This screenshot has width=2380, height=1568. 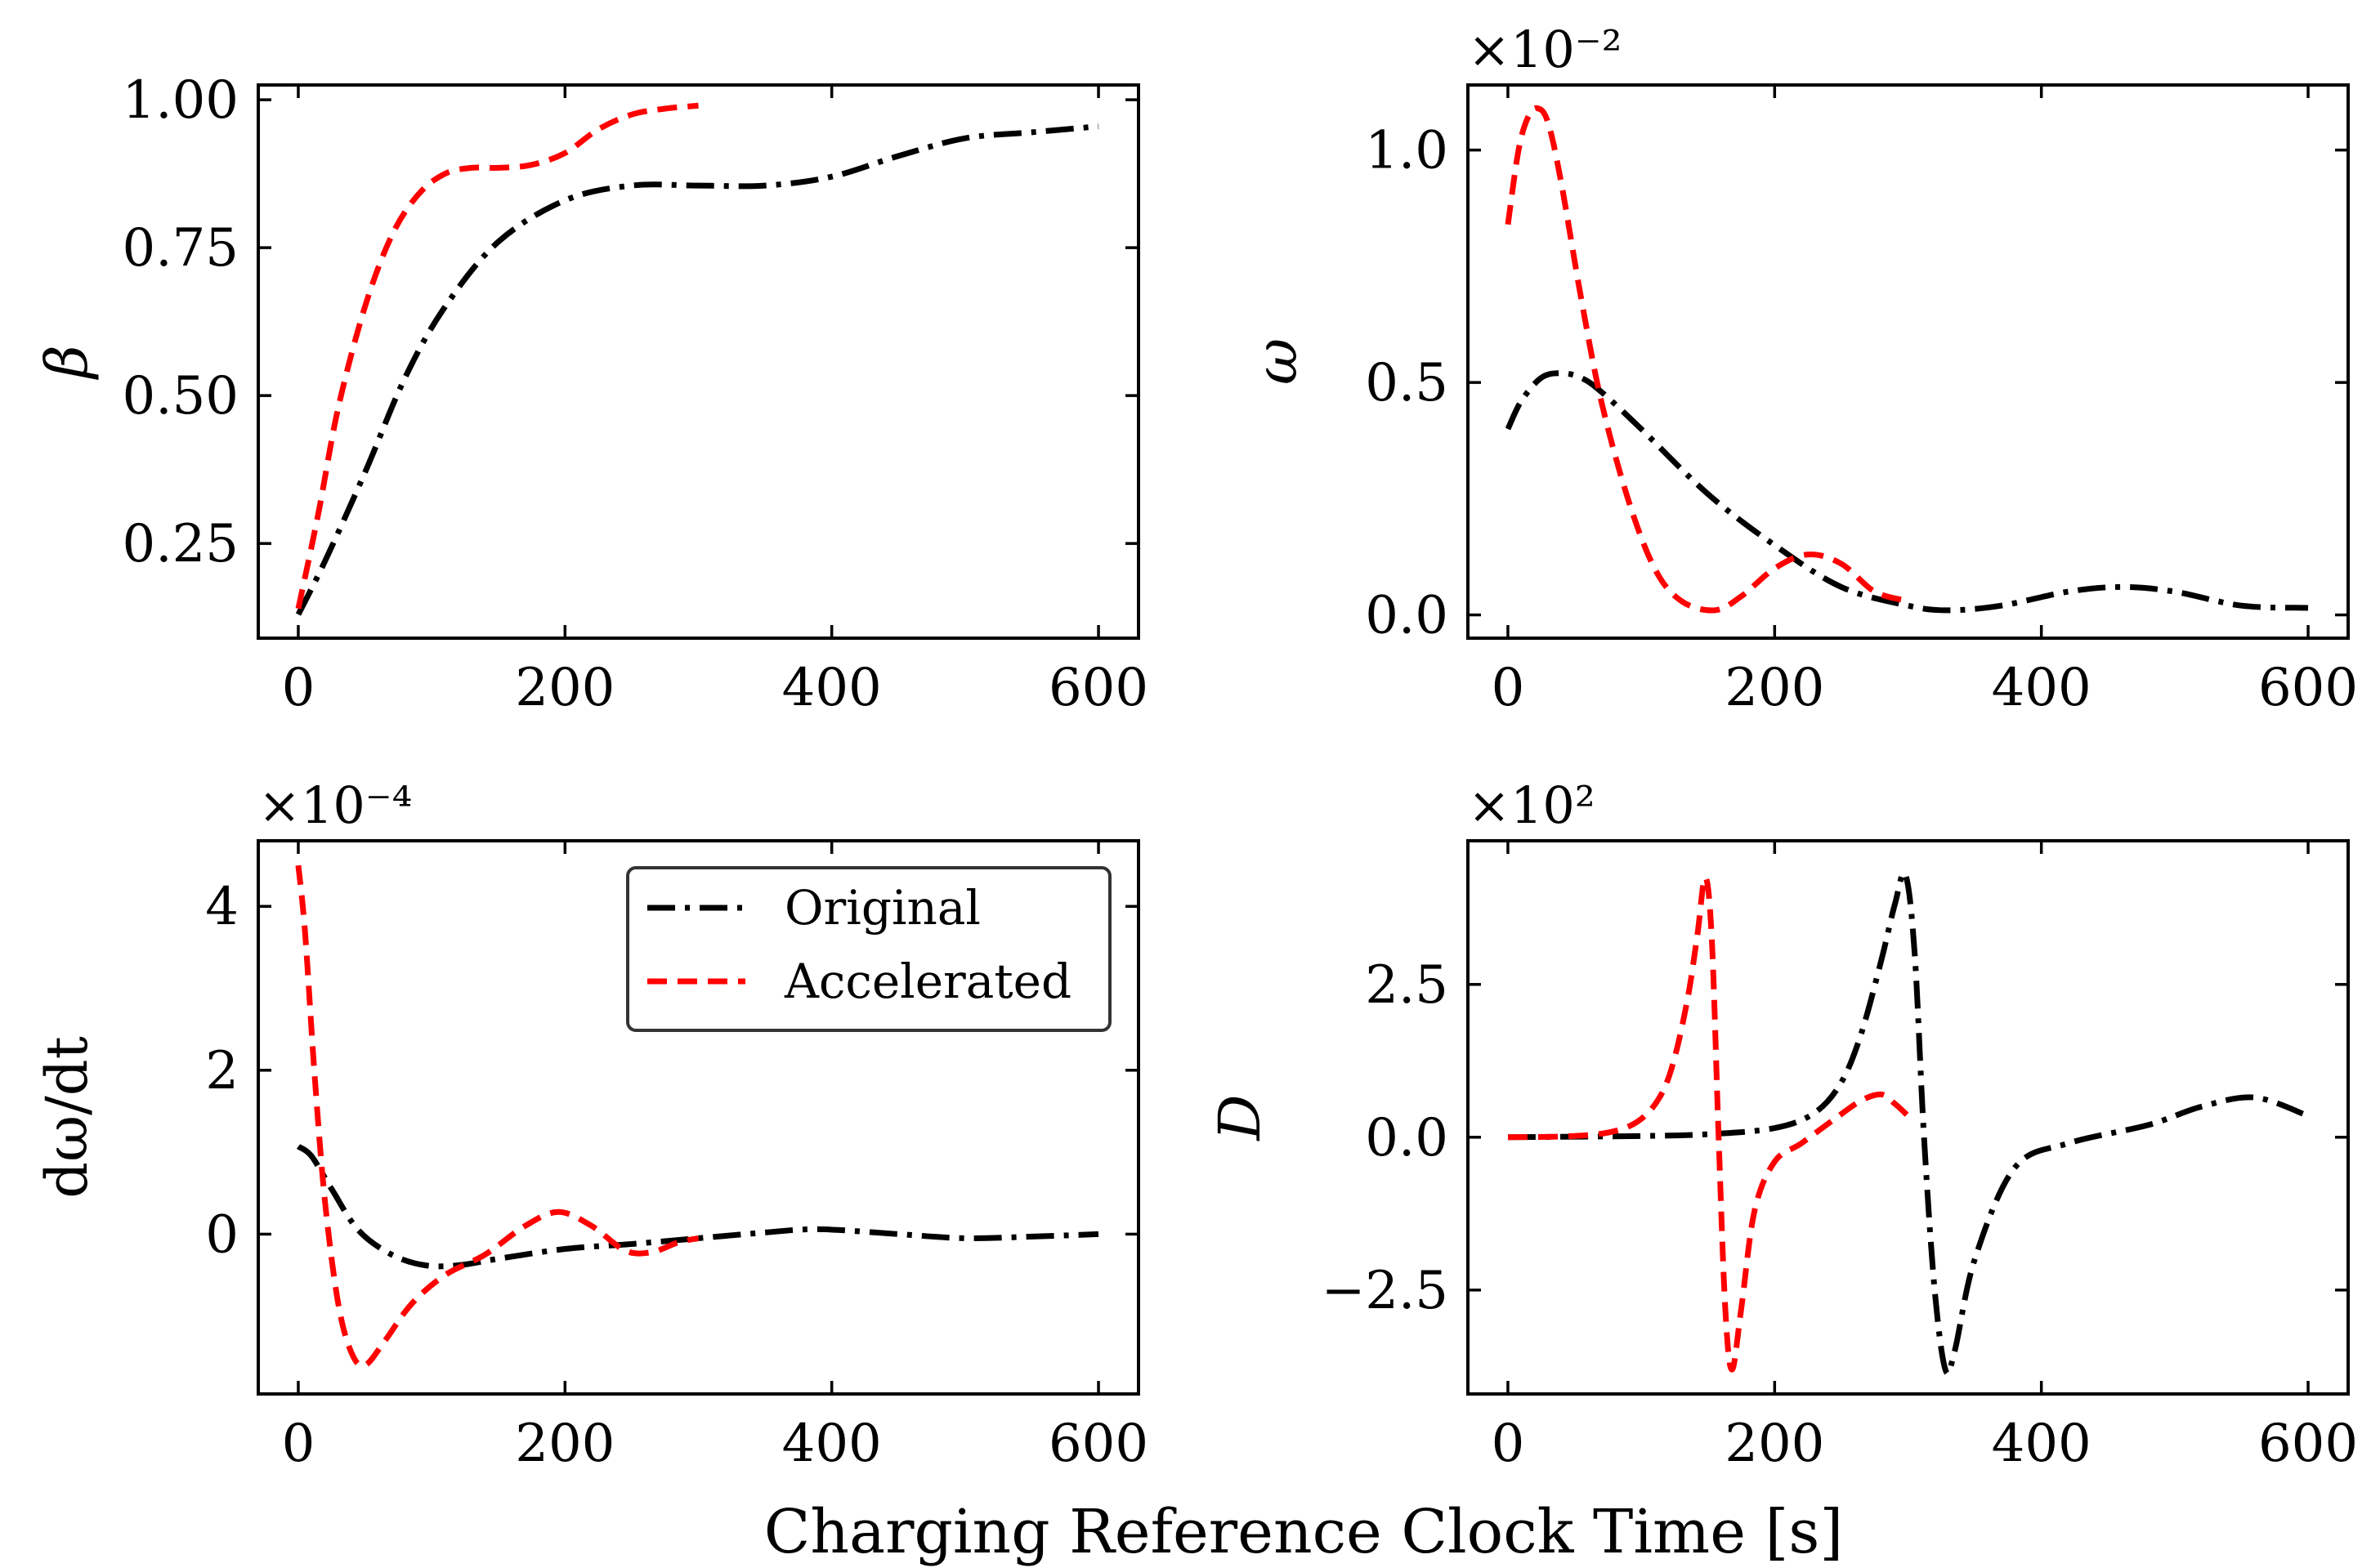 What do you see at coordinates (181, 100) in the screenshot?
I see `y-tick-label: 1.00` at bounding box center [181, 100].